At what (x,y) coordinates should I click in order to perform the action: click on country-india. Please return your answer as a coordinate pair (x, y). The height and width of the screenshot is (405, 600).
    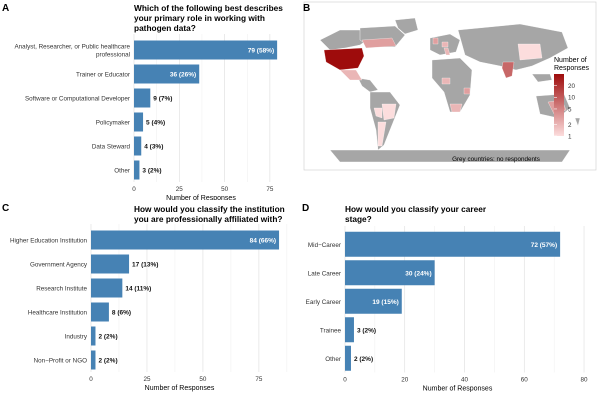
    Looking at the image, I should click on (508, 70).